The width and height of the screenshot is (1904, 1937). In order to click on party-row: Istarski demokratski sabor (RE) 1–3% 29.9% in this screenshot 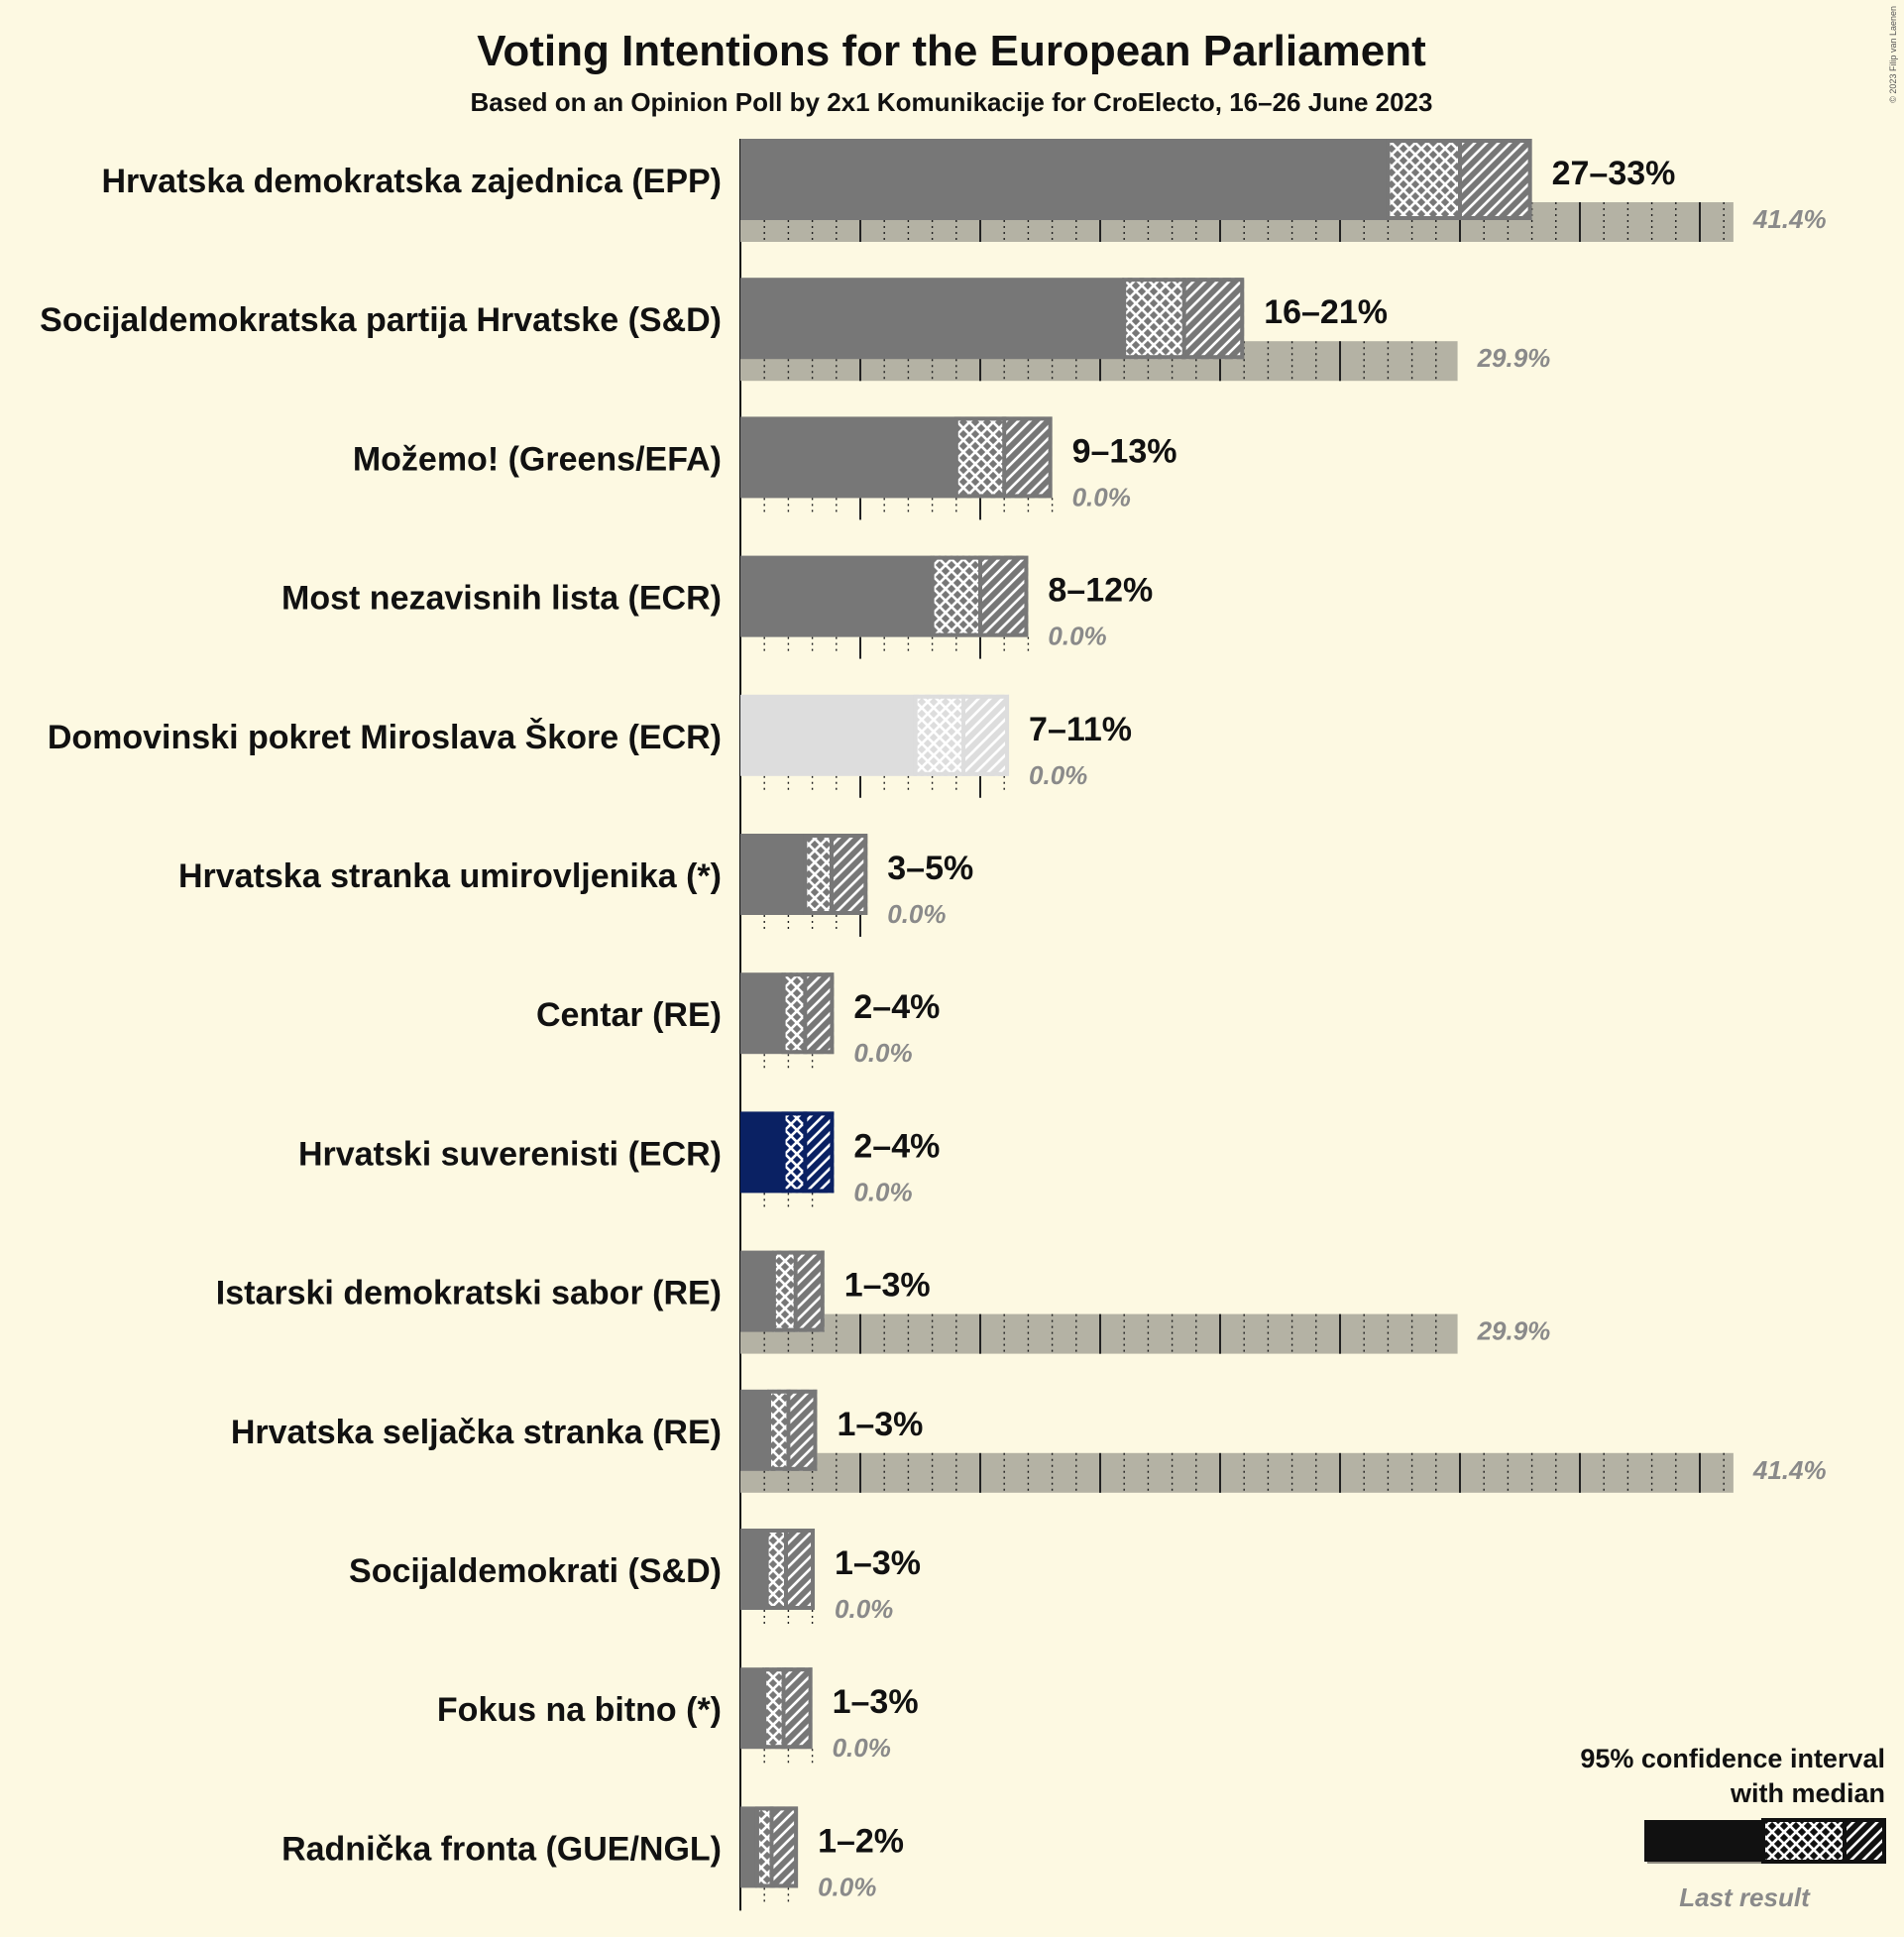, I will do `click(883, 1302)`.